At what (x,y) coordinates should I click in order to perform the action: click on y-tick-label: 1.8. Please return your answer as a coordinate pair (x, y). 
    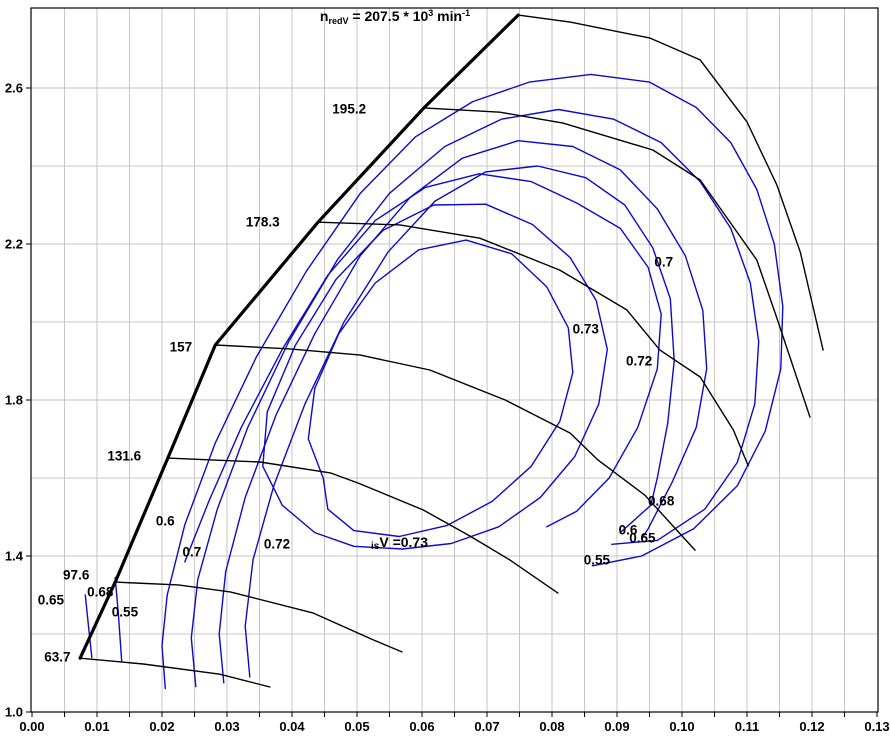
    Looking at the image, I should click on (14, 400).